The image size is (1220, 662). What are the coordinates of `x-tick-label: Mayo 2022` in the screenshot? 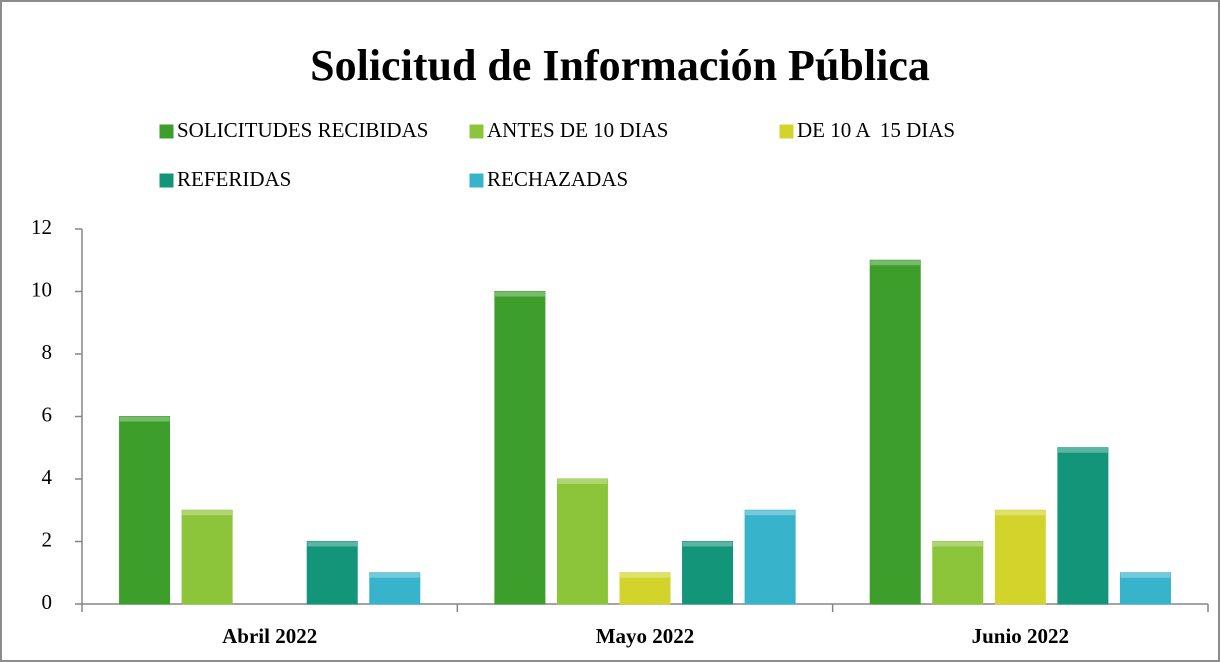 It's located at (645, 636).